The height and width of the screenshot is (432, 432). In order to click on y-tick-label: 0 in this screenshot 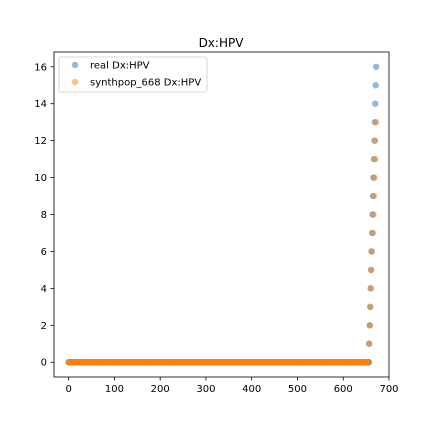, I will do `click(44, 363)`.